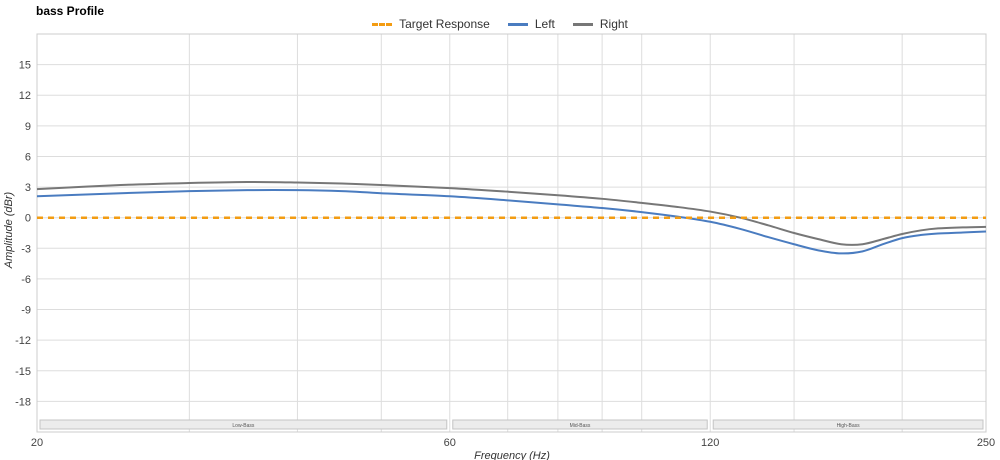 Image resolution: width=1000 pixels, height=460 pixels. I want to click on y-tick-label: -6, so click(26, 280).